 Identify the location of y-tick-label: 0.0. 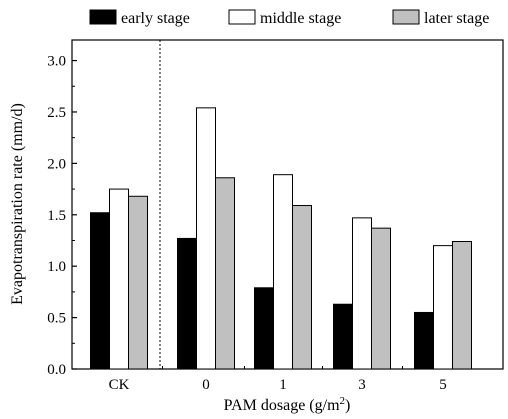
(56, 370).